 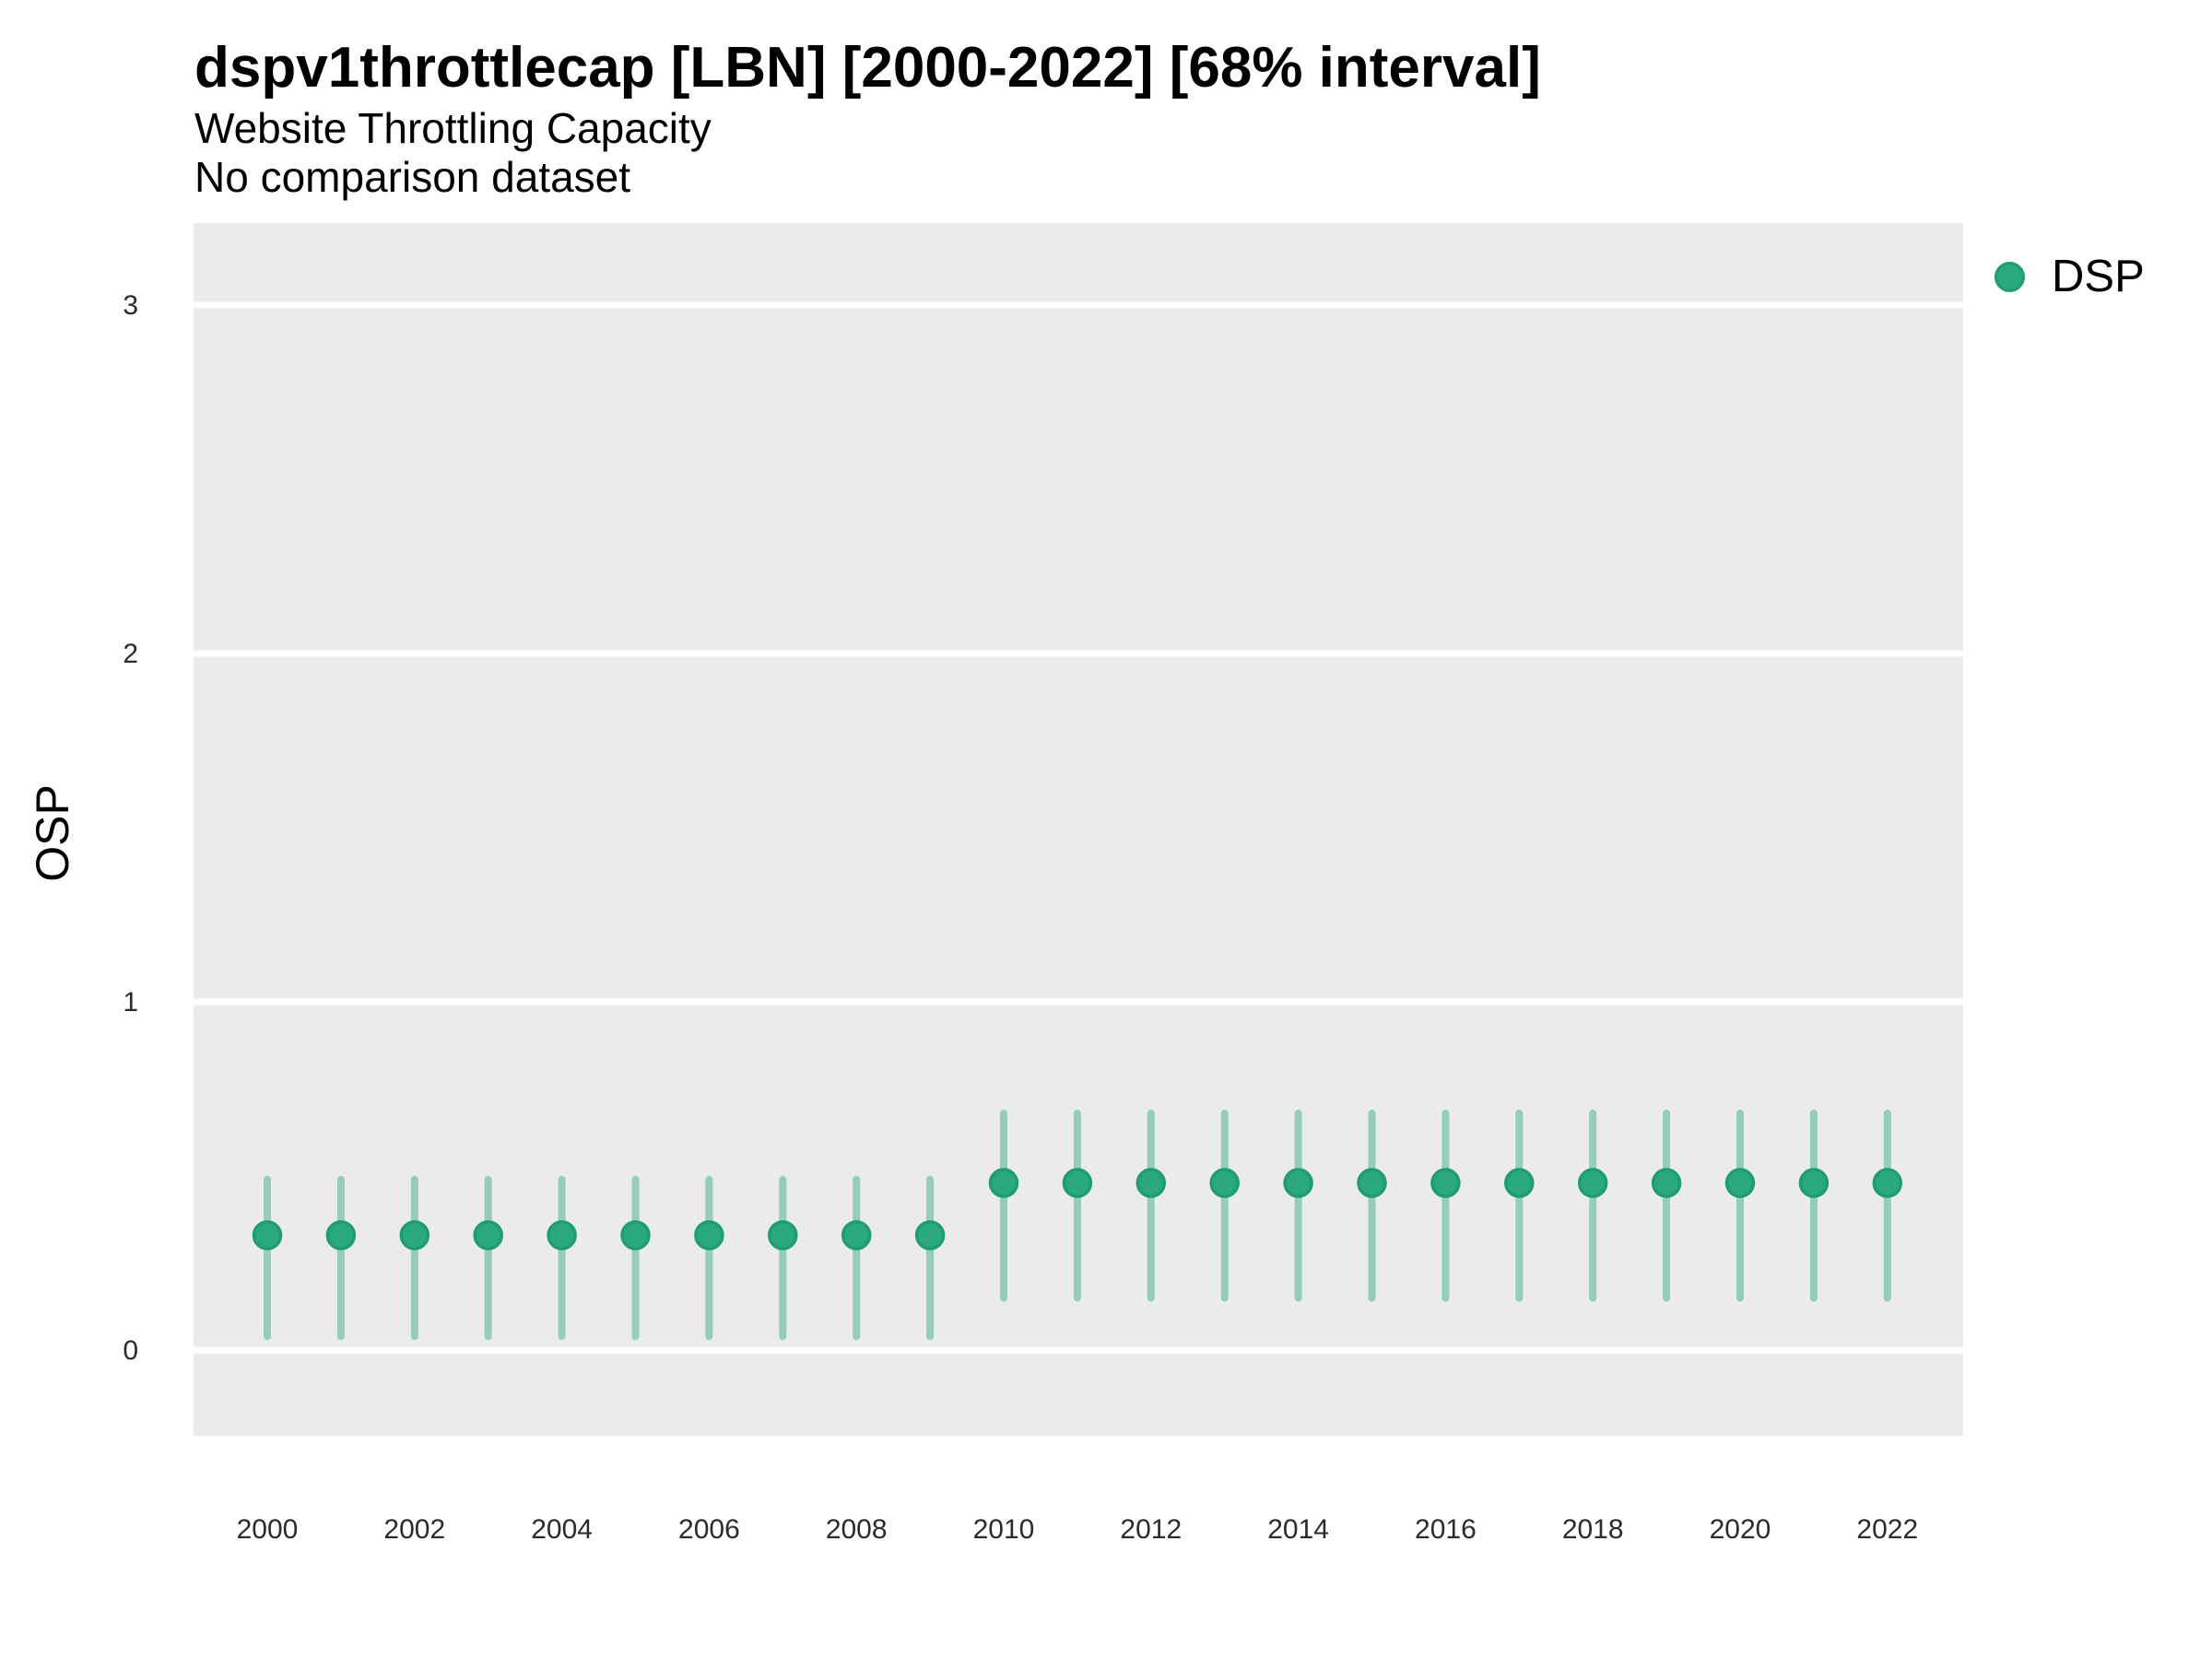 What do you see at coordinates (1077, 1183) in the screenshot?
I see `point-2011` at bounding box center [1077, 1183].